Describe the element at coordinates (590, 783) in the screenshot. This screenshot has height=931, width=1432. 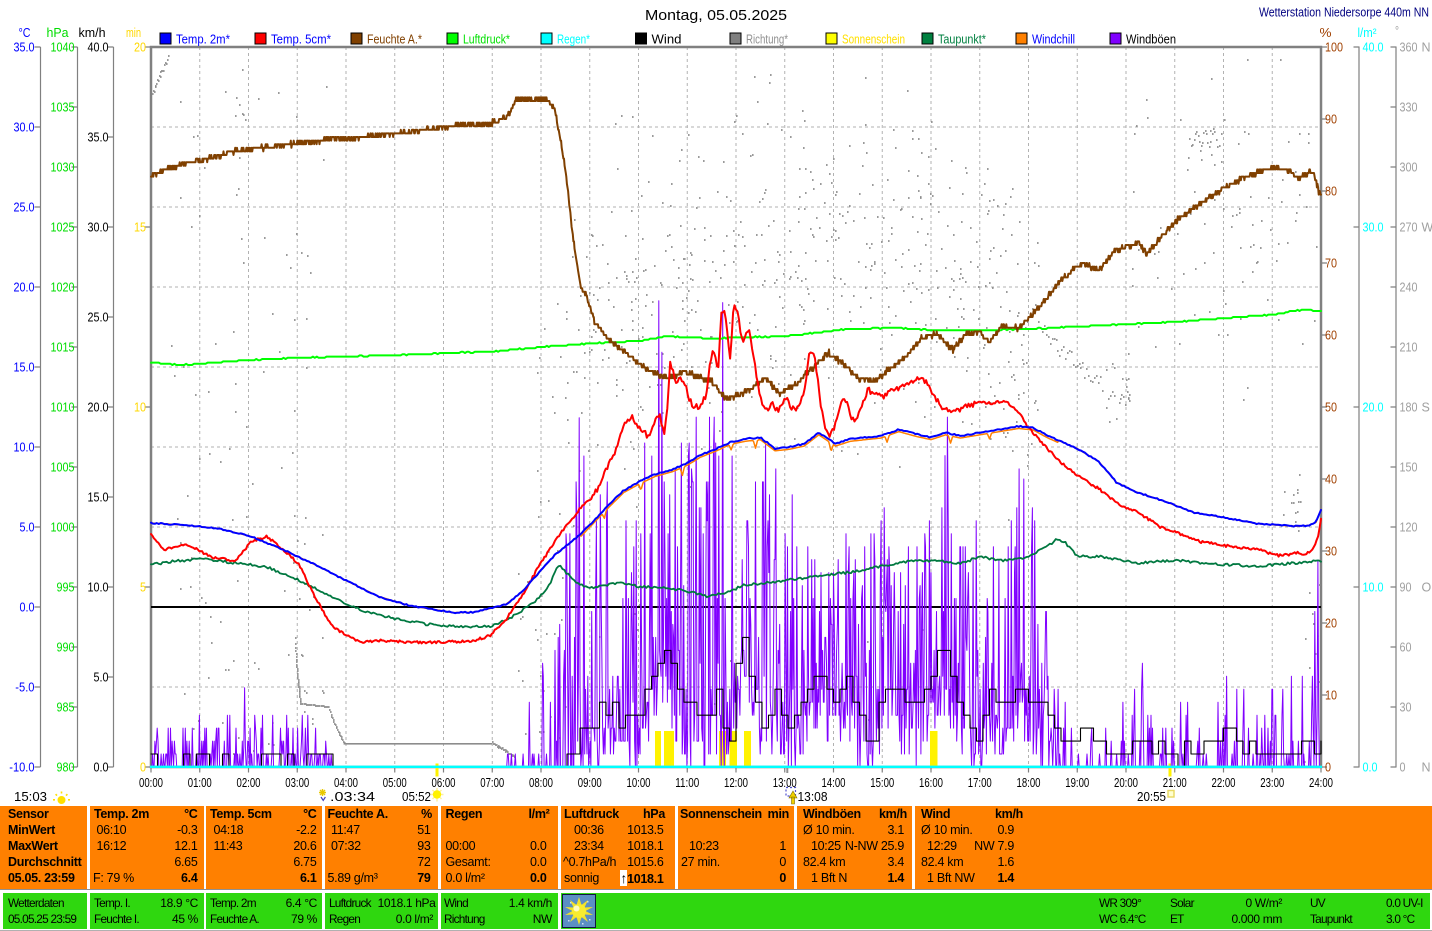
I see `svg-text: 09:00` at that location.